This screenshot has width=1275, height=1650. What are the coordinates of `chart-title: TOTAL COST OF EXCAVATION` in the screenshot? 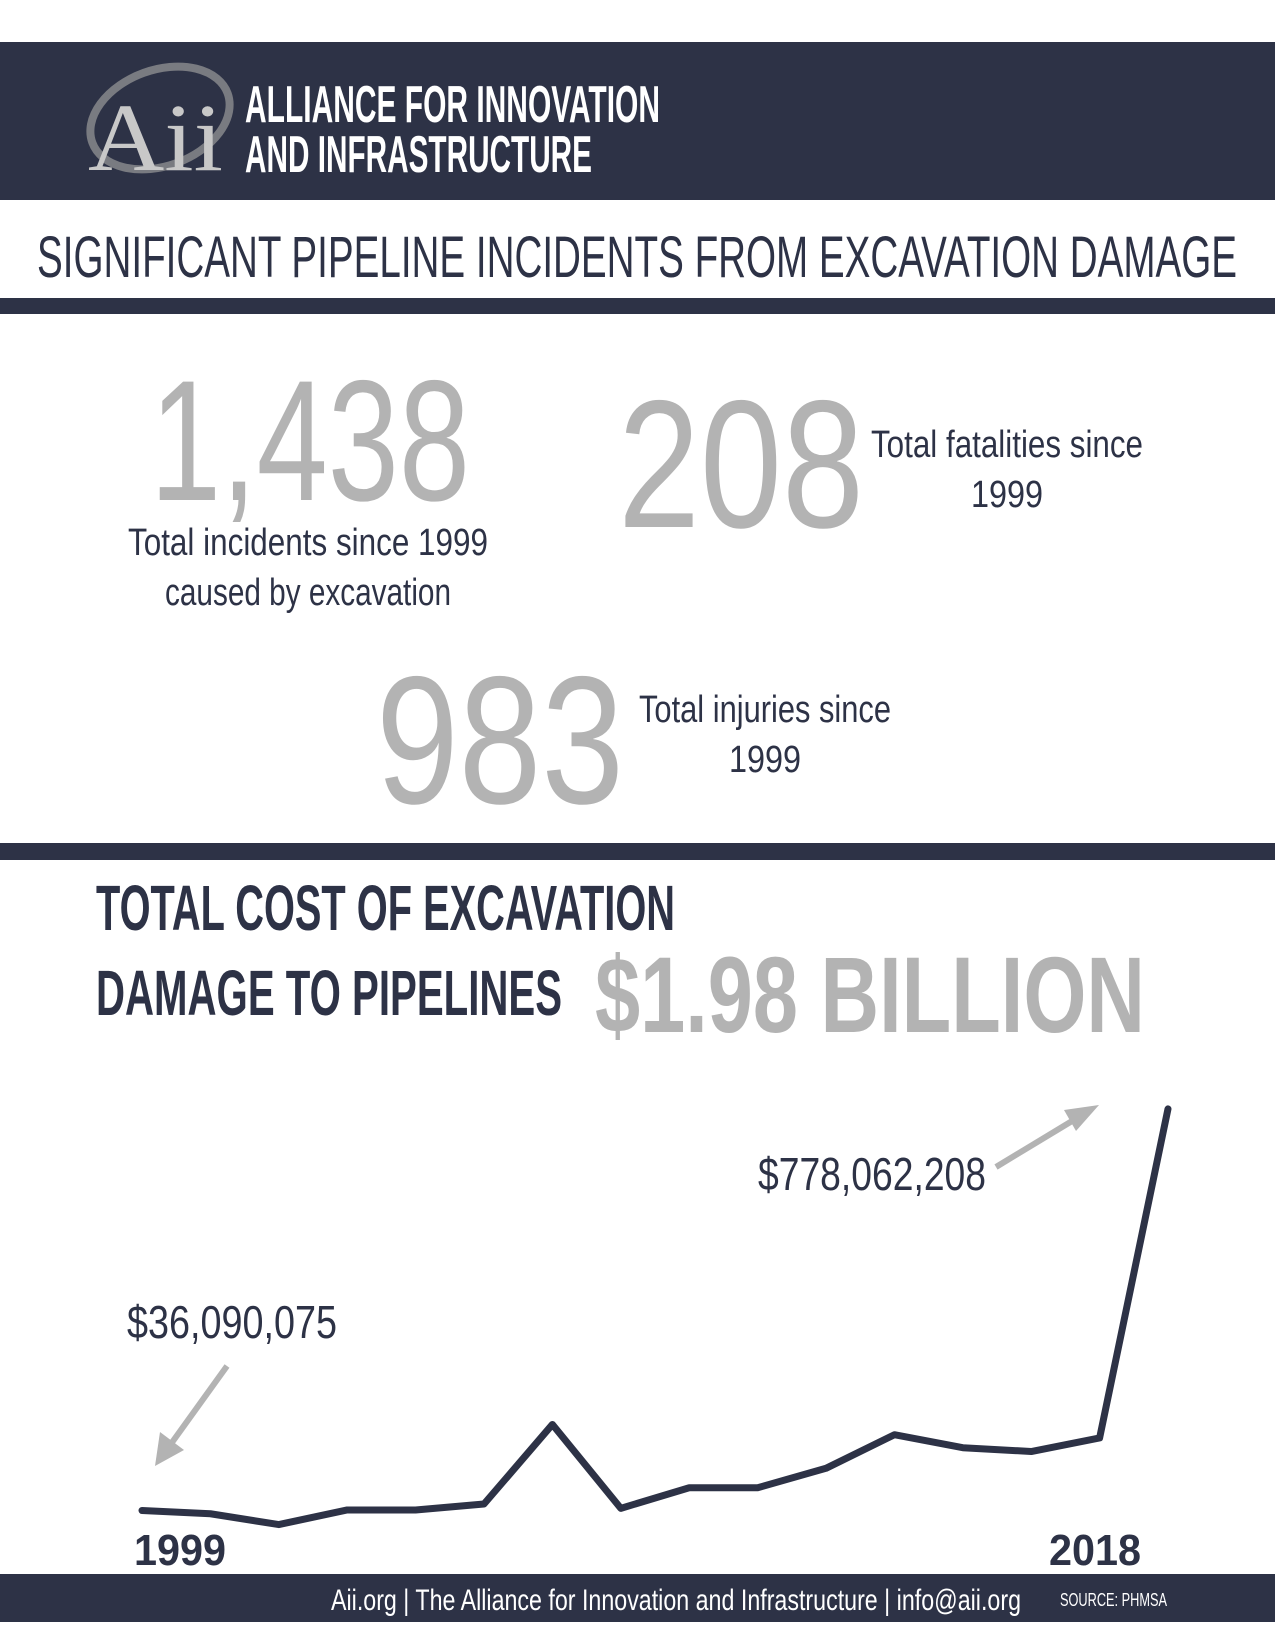 It's located at (385, 908).